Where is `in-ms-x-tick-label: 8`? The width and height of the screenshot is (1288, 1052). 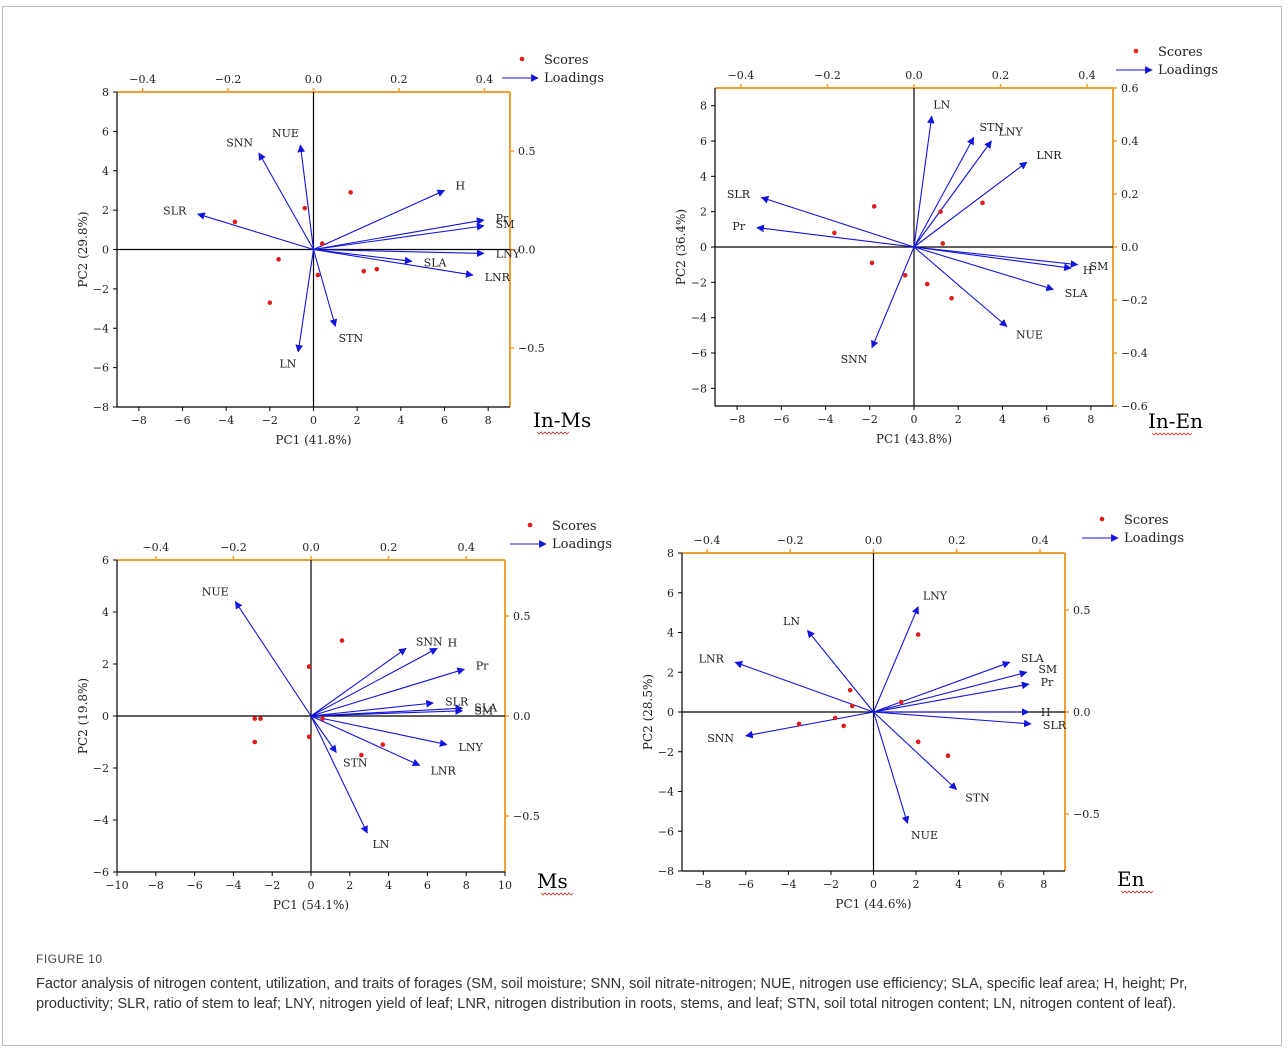
in-ms-x-tick-label: 8 is located at coordinates (488, 420).